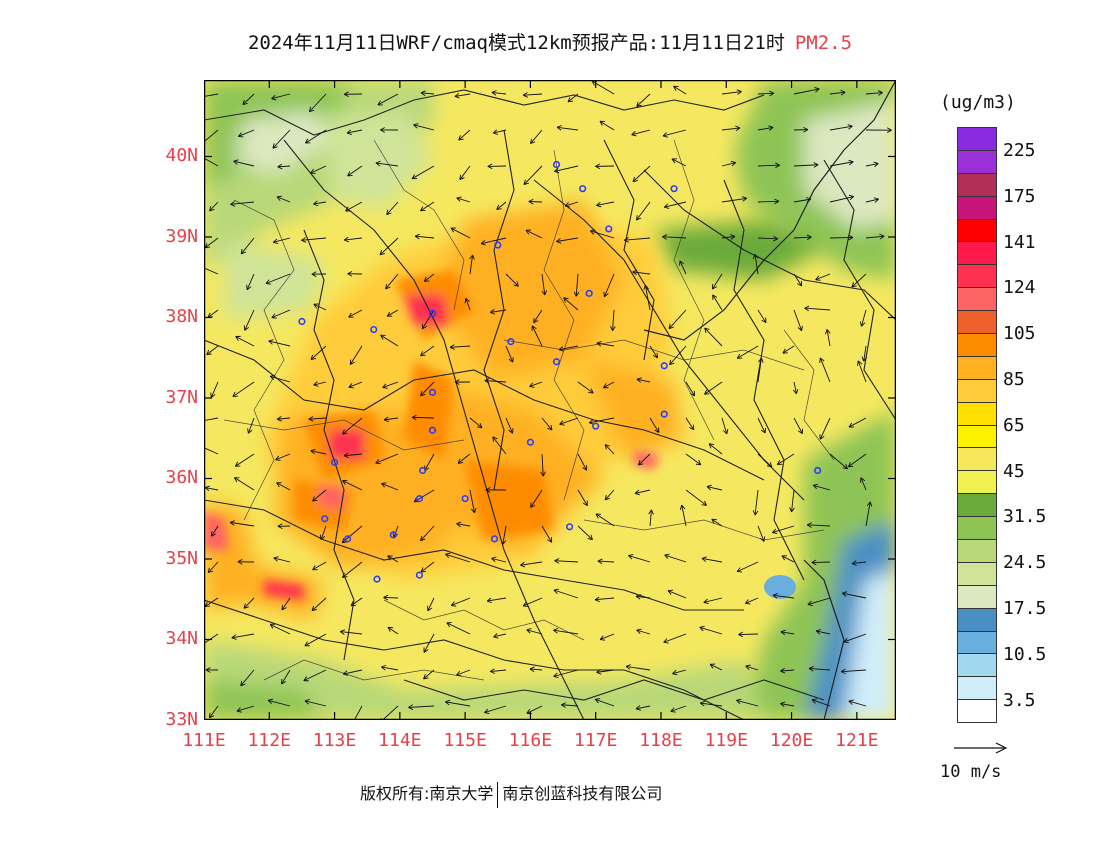  I want to click on colorbar, so click(977, 425).